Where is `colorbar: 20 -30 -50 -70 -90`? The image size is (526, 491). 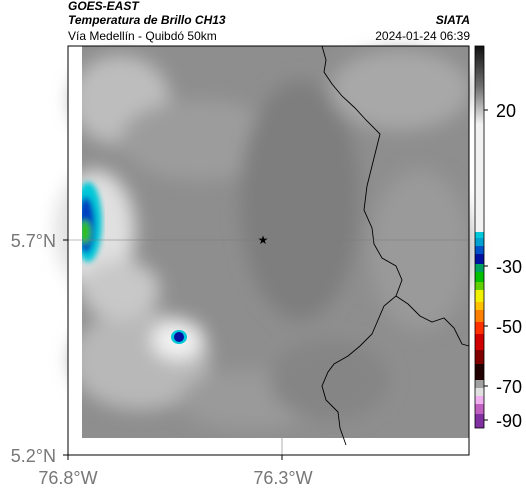
colorbar: 20 -30 -50 -70 -90 is located at coordinates (498, 238).